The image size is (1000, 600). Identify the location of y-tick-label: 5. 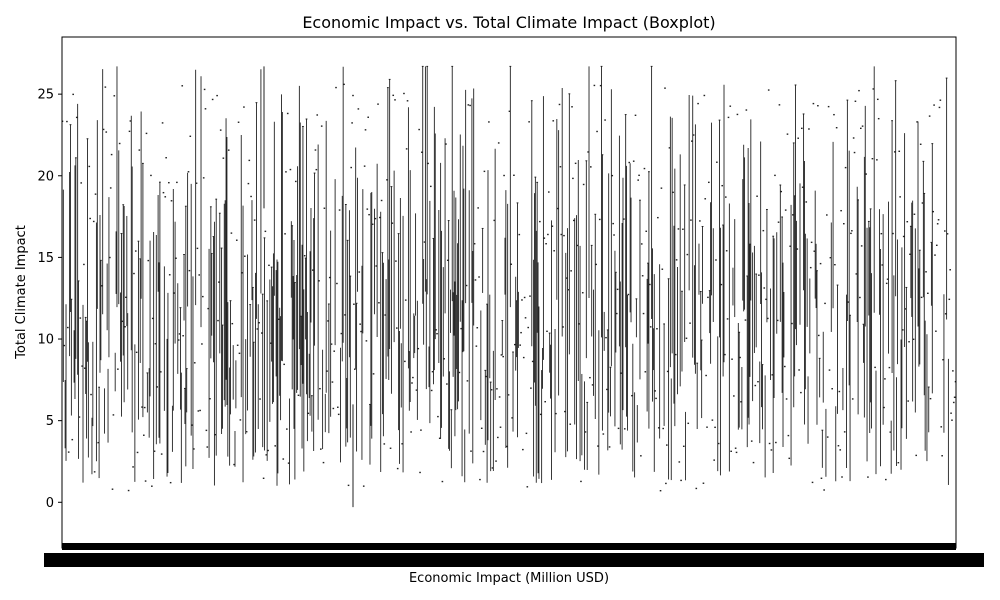
(50, 421).